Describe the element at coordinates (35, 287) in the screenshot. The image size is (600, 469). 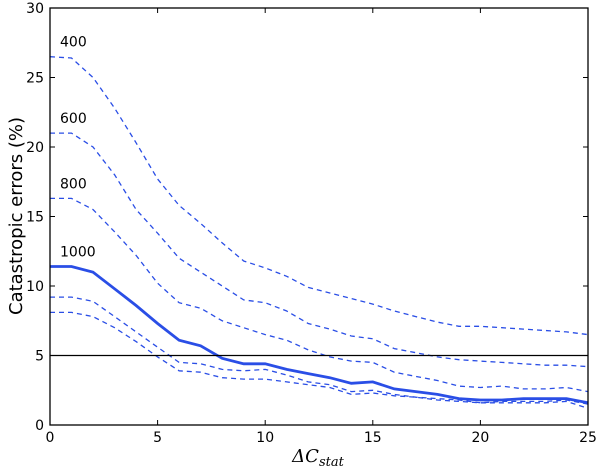
I see `y-tick-label: 10` at that location.